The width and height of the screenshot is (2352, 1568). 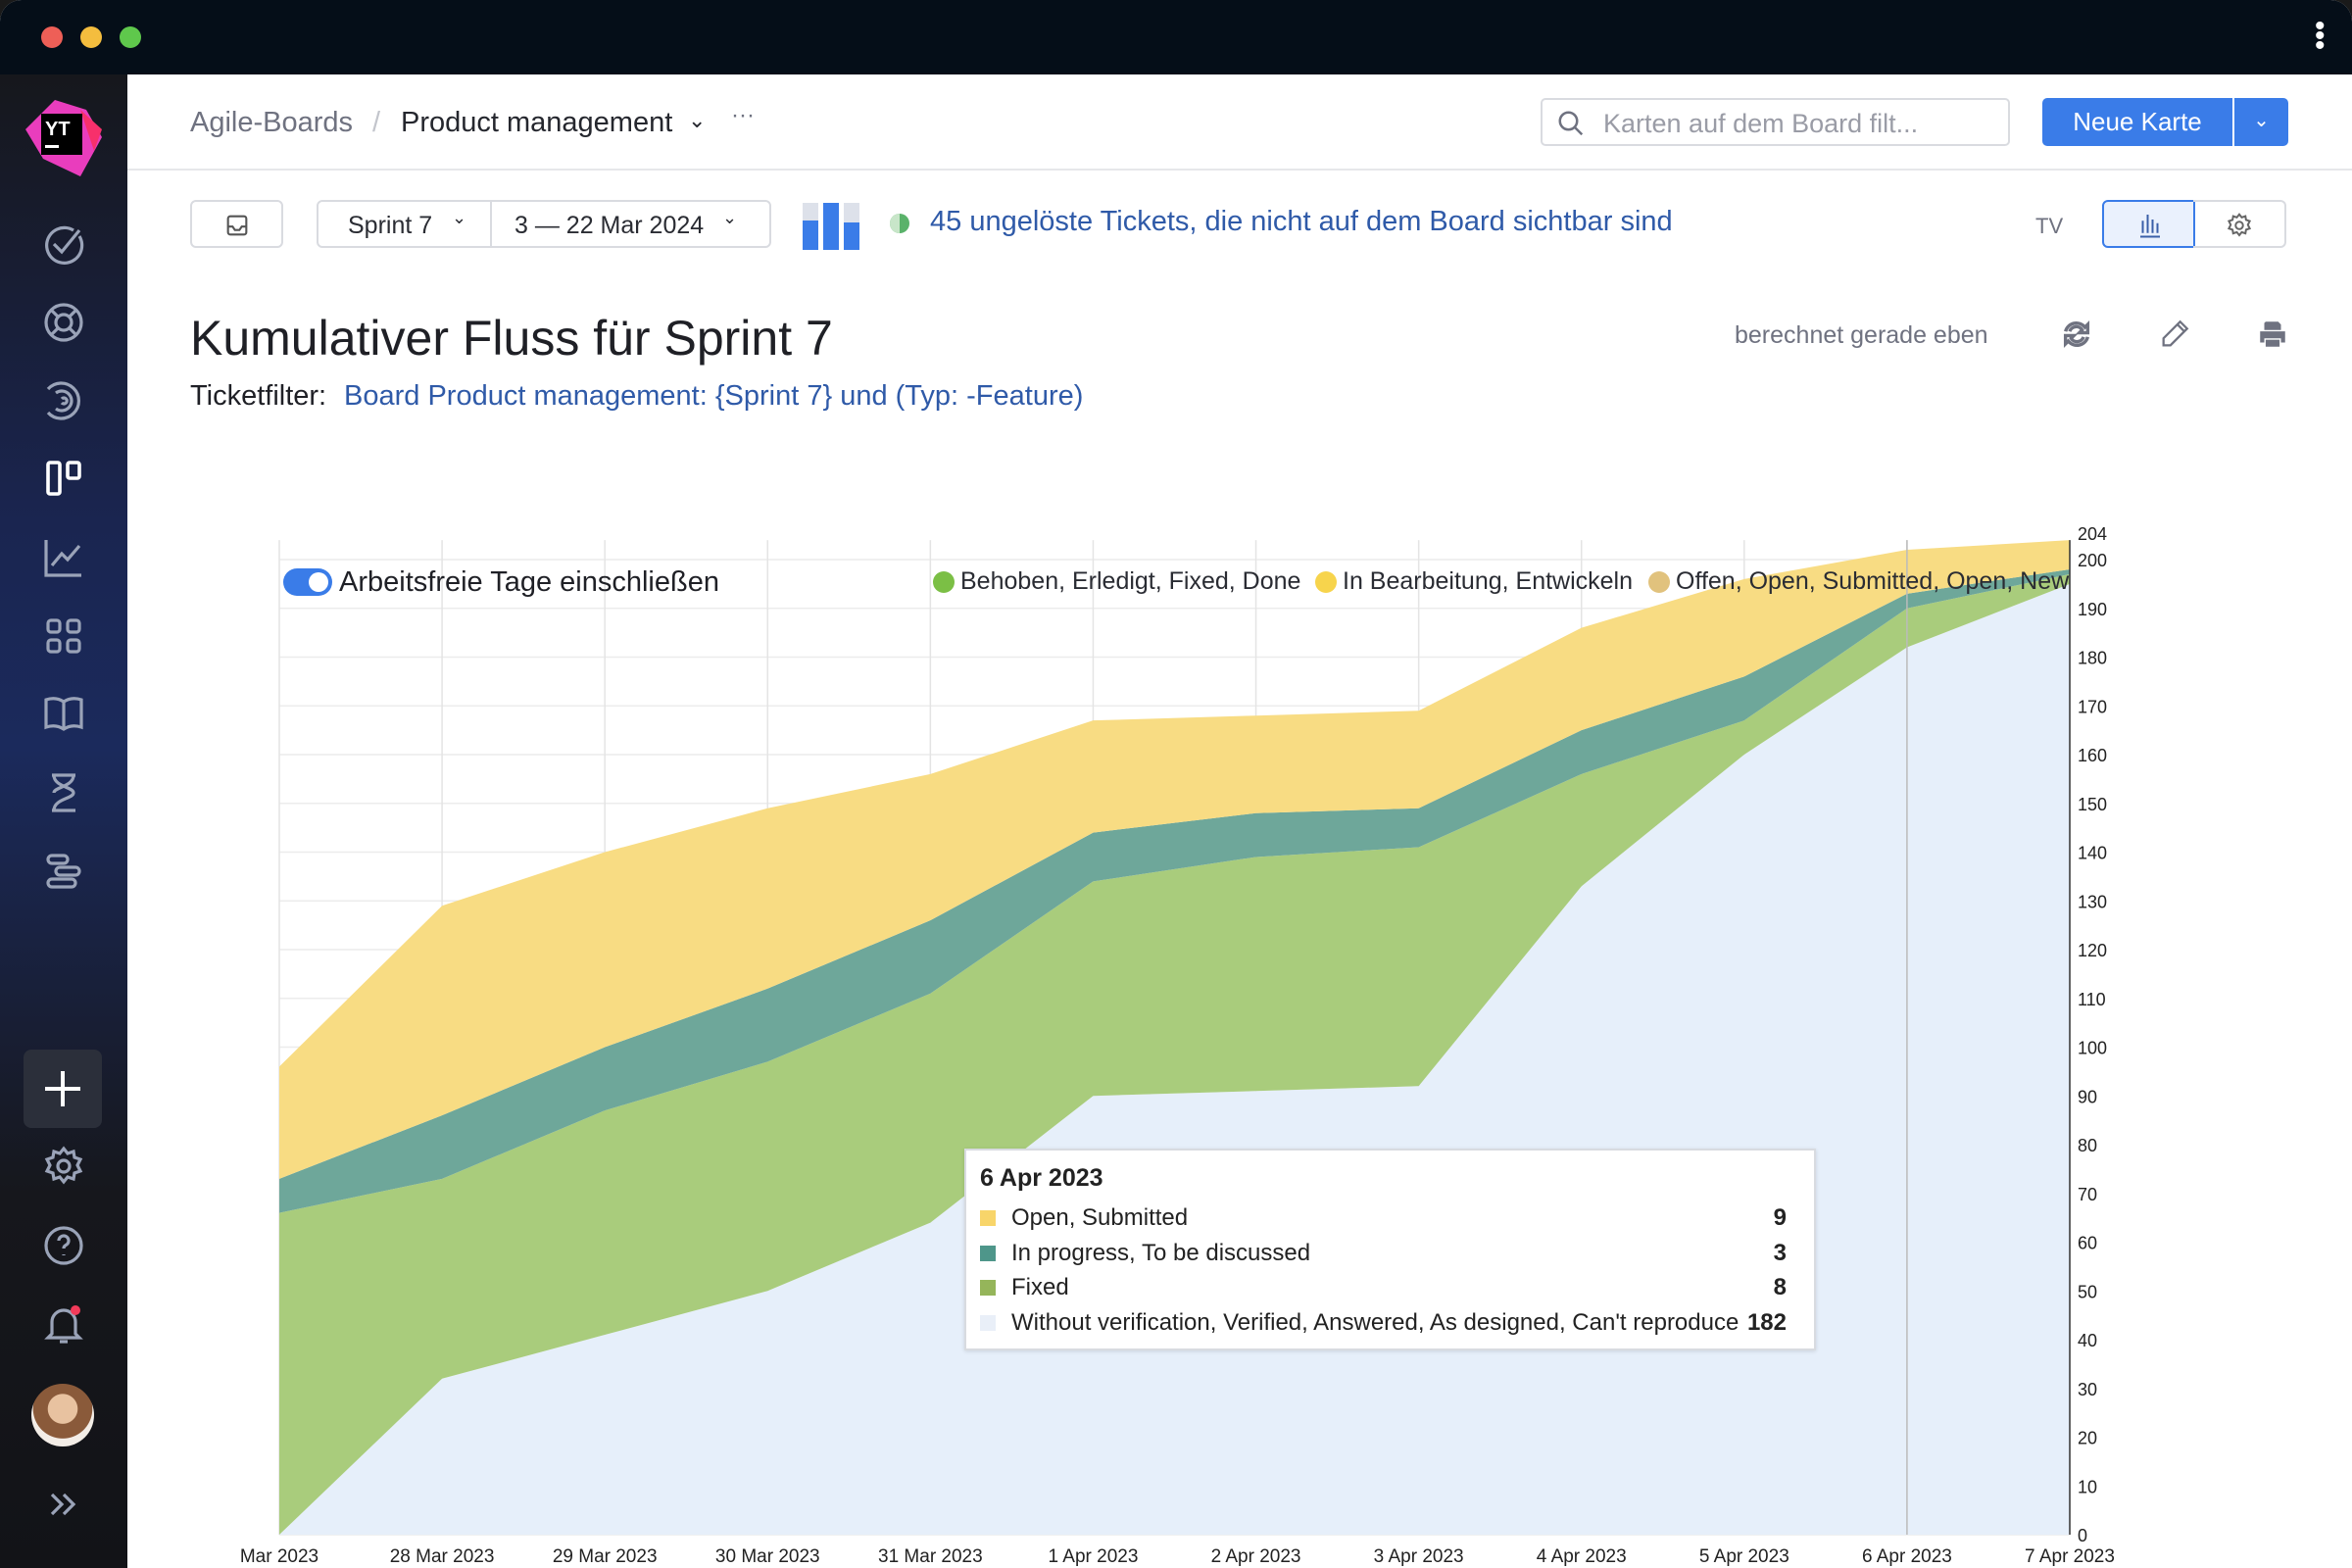 What do you see at coordinates (307, 582) in the screenshot?
I see `include-nonworking-days-toggle` at bounding box center [307, 582].